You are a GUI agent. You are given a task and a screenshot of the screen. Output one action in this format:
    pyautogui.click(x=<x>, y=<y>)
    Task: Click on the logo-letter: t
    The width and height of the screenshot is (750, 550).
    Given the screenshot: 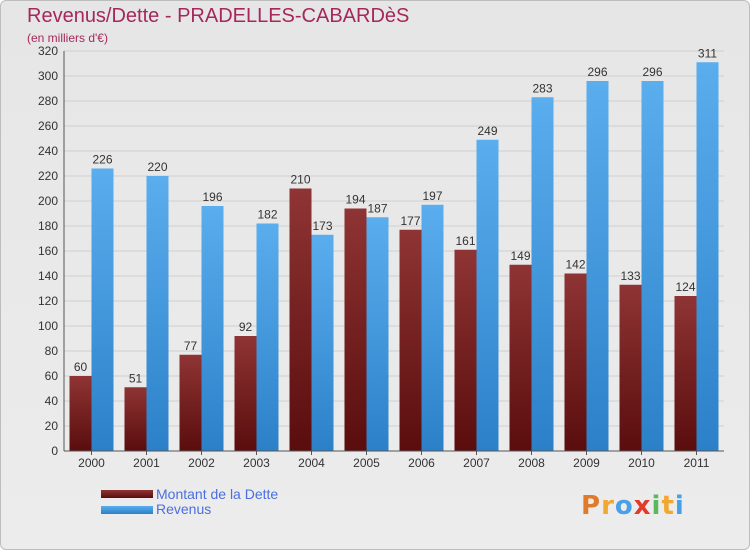 What is the action you would take?
    pyautogui.click(x=668, y=506)
    